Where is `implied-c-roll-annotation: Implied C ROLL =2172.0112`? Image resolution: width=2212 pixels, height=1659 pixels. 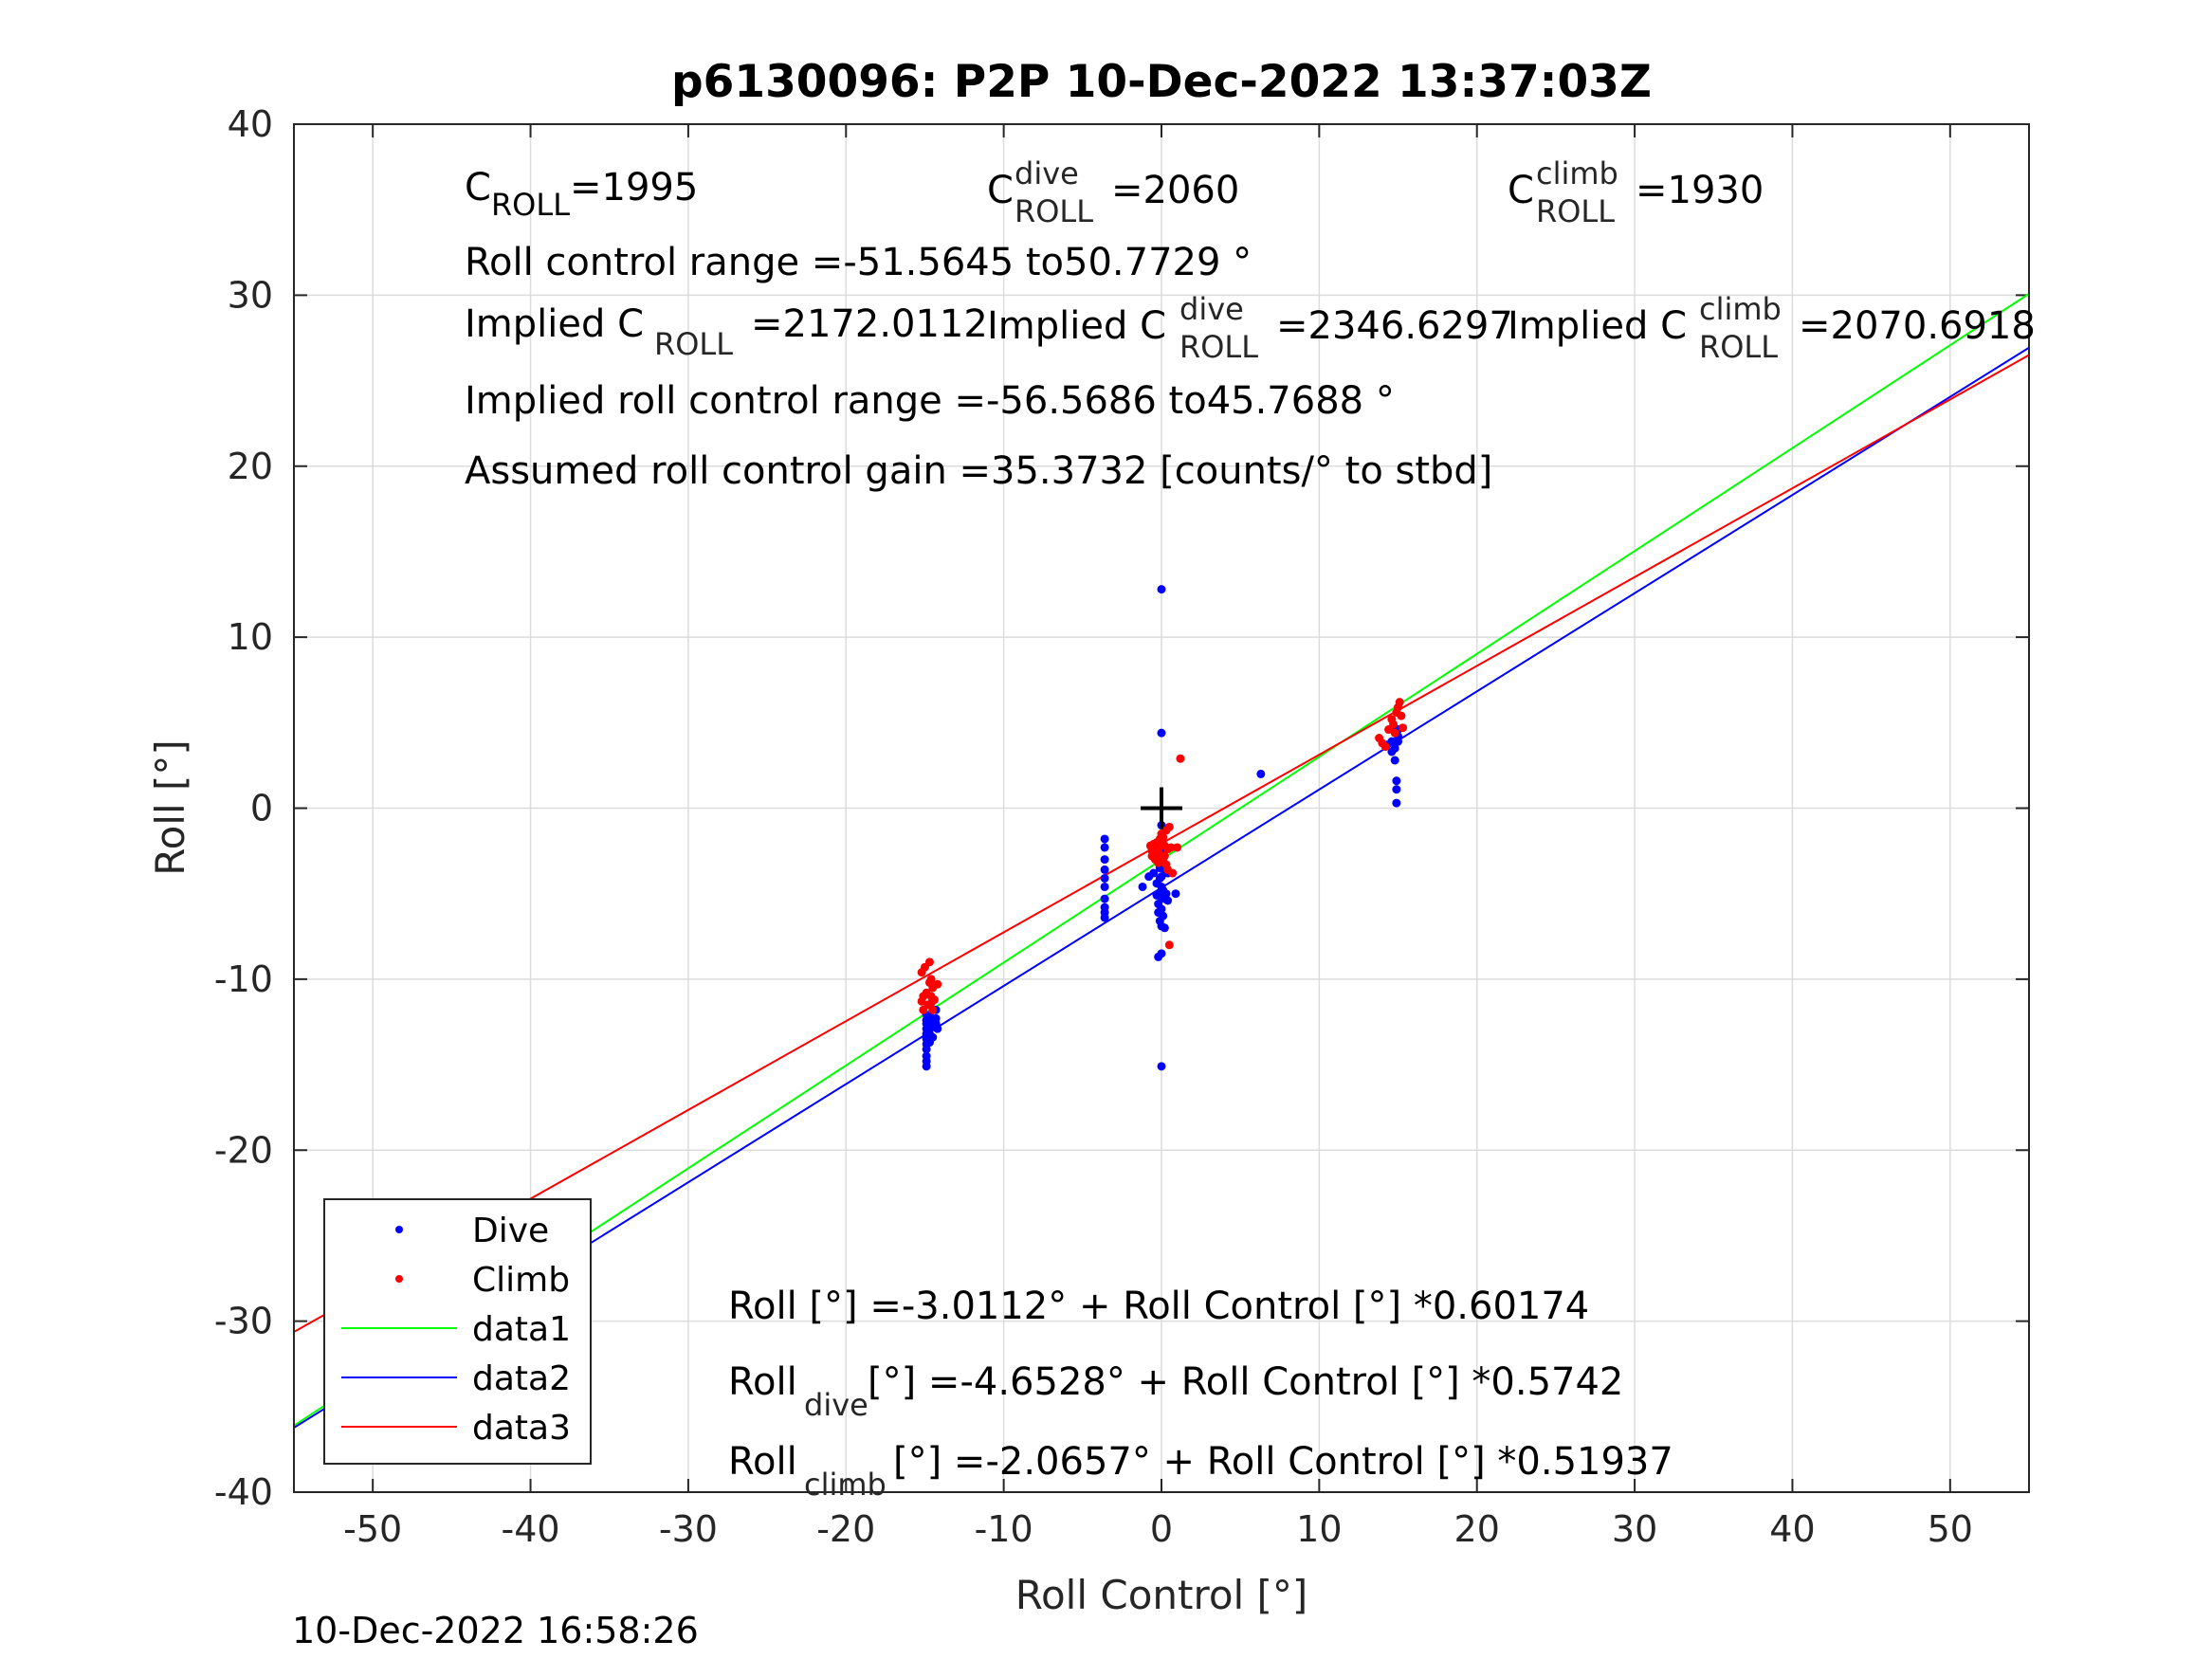 implied-c-roll-annotation: Implied C ROLL =2172.0112 is located at coordinates (726, 332).